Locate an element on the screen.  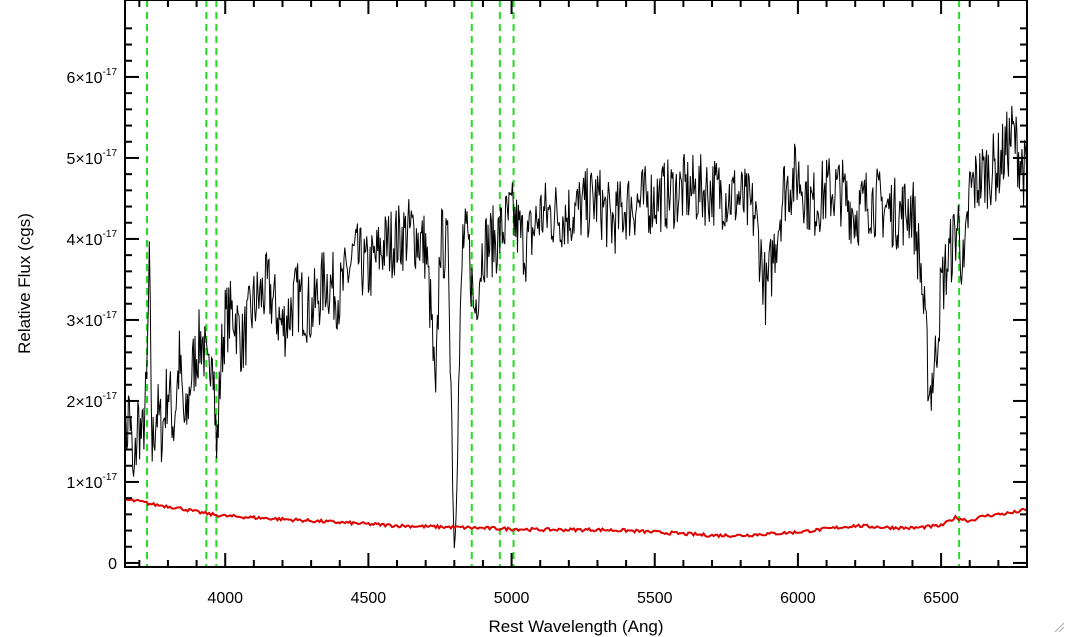
x-tick-label-1: 4500 is located at coordinates (369, 598).